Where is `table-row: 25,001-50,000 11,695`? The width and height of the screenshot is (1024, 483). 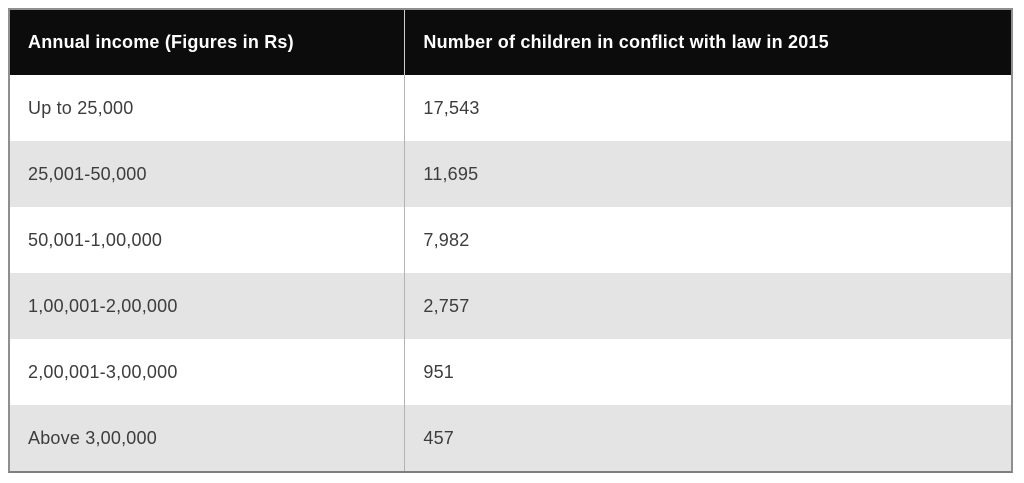
table-row: 25,001-50,000 11,695 is located at coordinates (510, 174).